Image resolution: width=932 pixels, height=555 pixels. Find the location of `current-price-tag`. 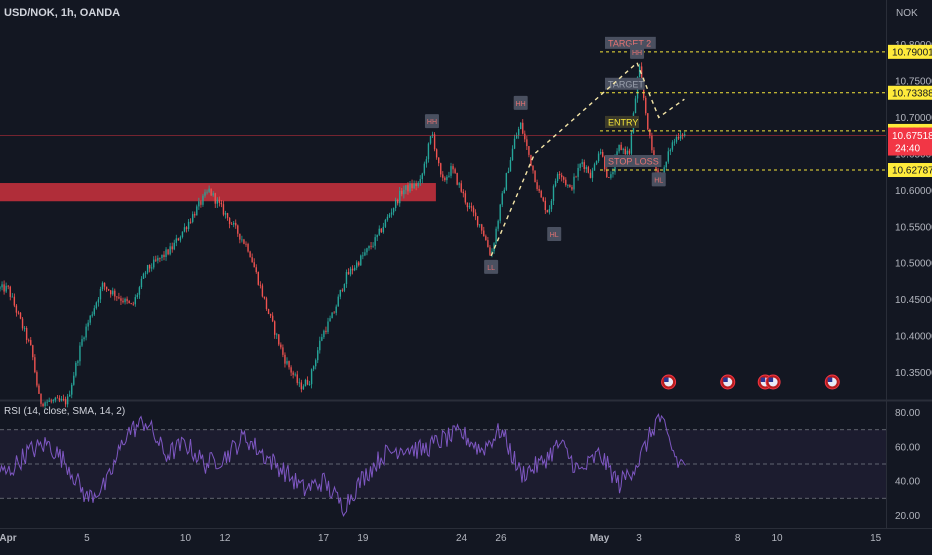

current-price-tag is located at coordinates (910, 141).